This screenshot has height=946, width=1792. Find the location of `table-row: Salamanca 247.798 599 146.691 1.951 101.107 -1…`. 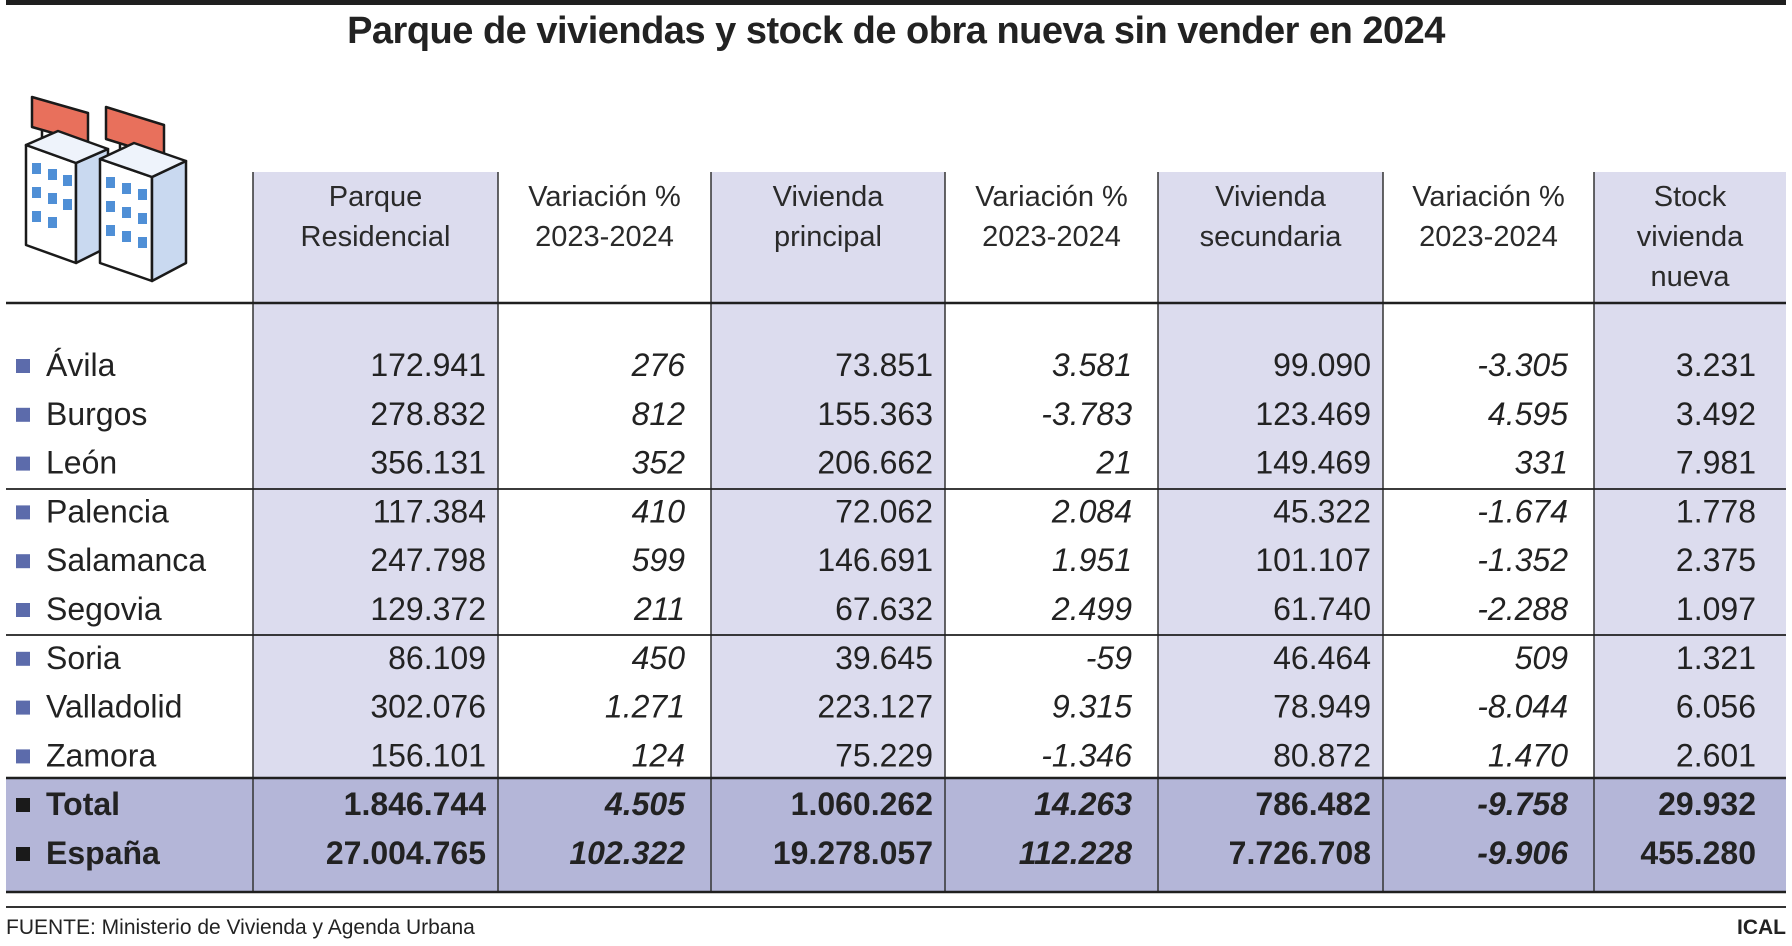

table-row: Salamanca 247.798 599 146.691 1.951 101.107 -1… is located at coordinates (886, 560).